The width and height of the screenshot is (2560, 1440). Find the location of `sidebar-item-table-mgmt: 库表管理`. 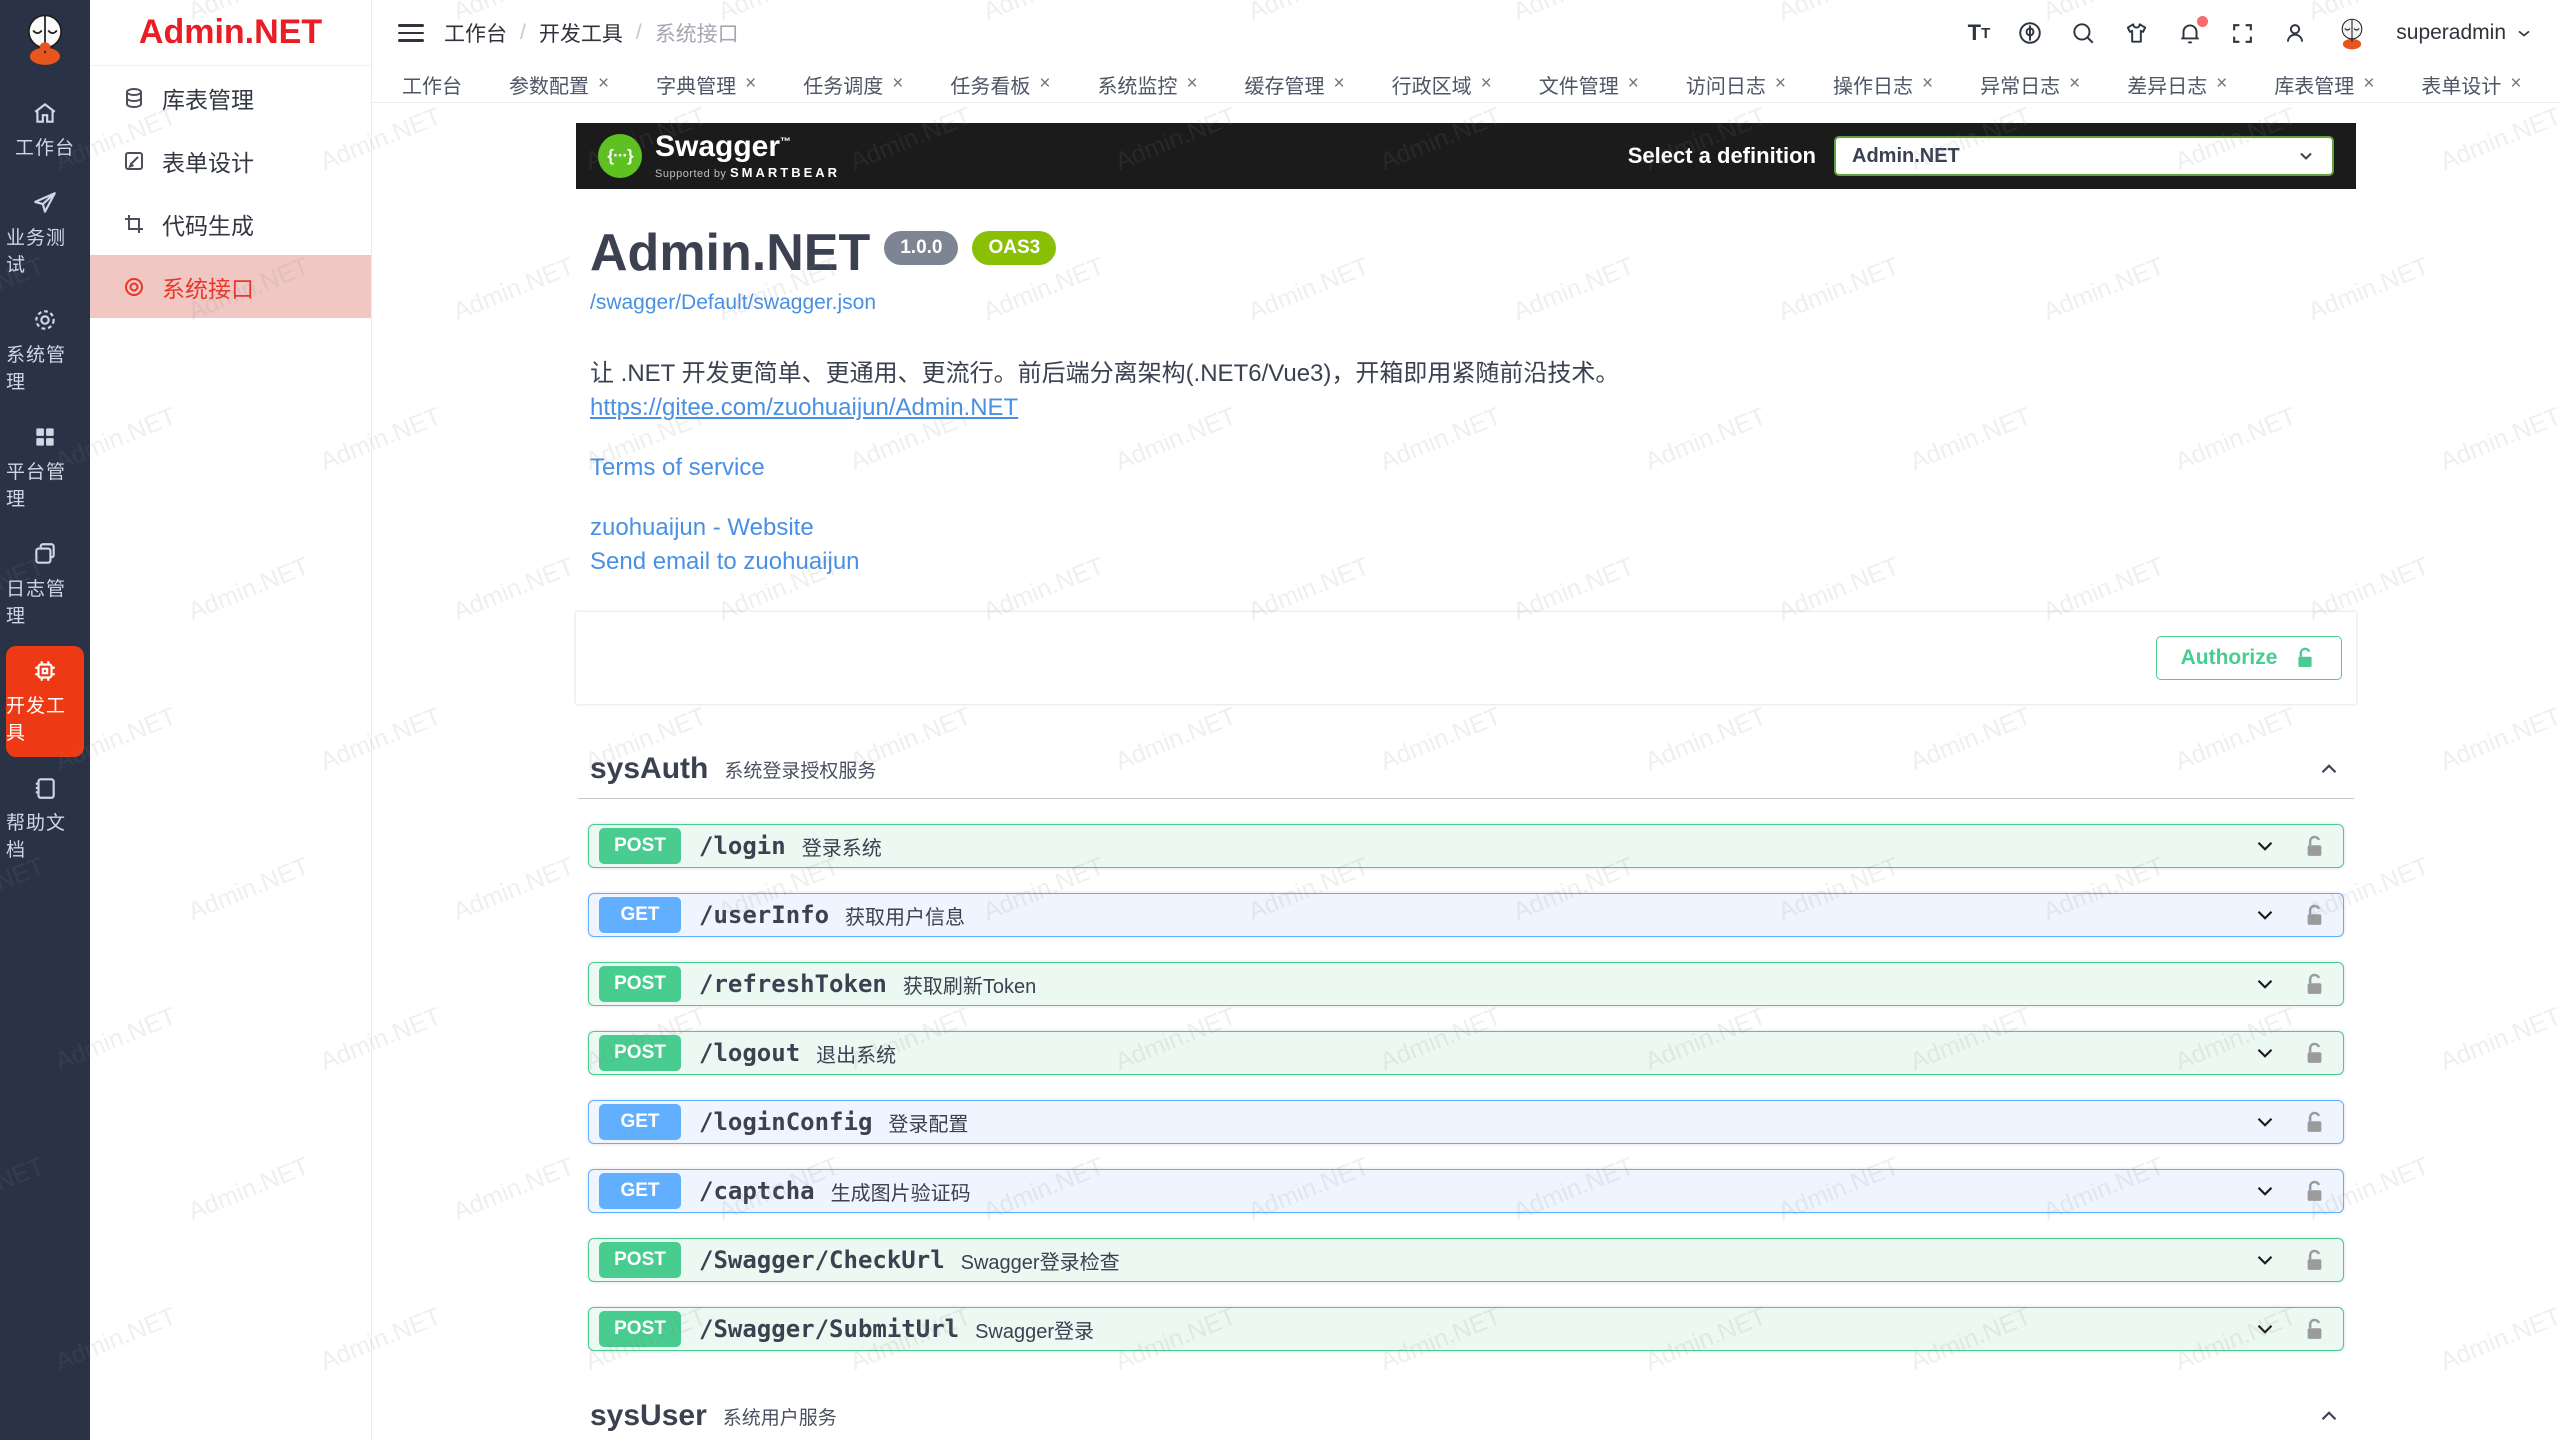

sidebar-item-table-mgmt: 库表管理 is located at coordinates (230, 97).